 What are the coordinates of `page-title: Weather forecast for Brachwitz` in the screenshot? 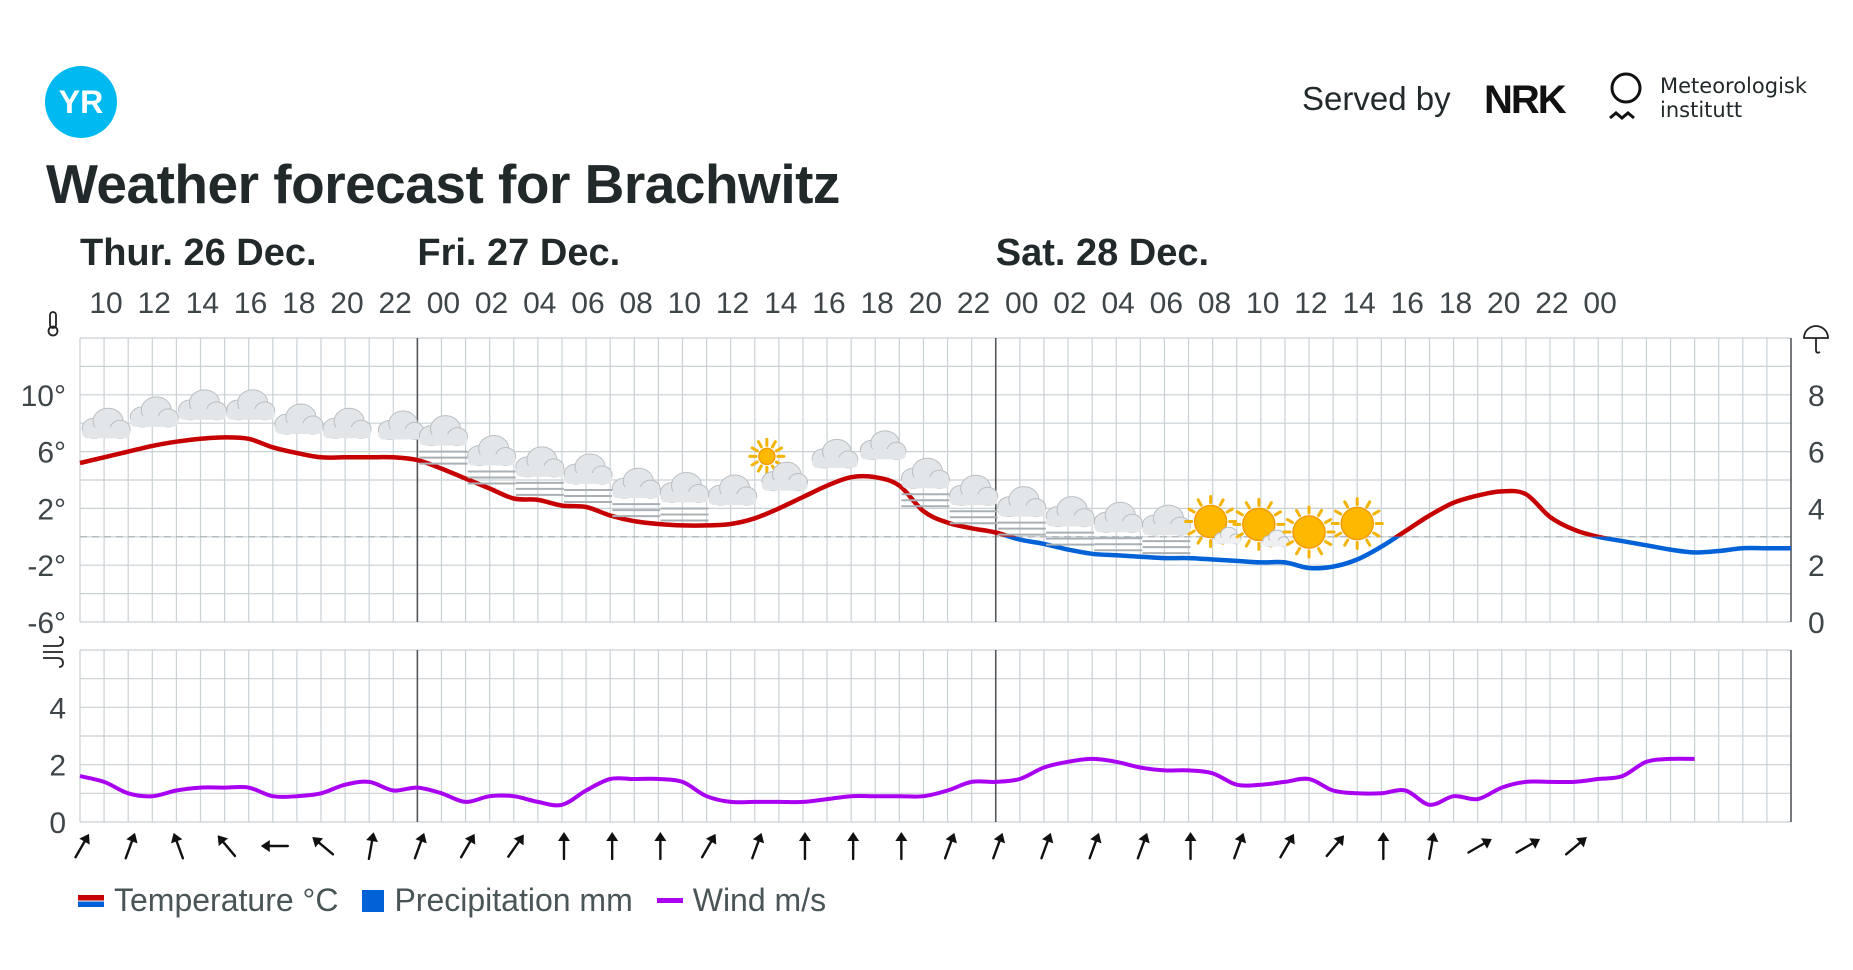 It's located at (443, 184).